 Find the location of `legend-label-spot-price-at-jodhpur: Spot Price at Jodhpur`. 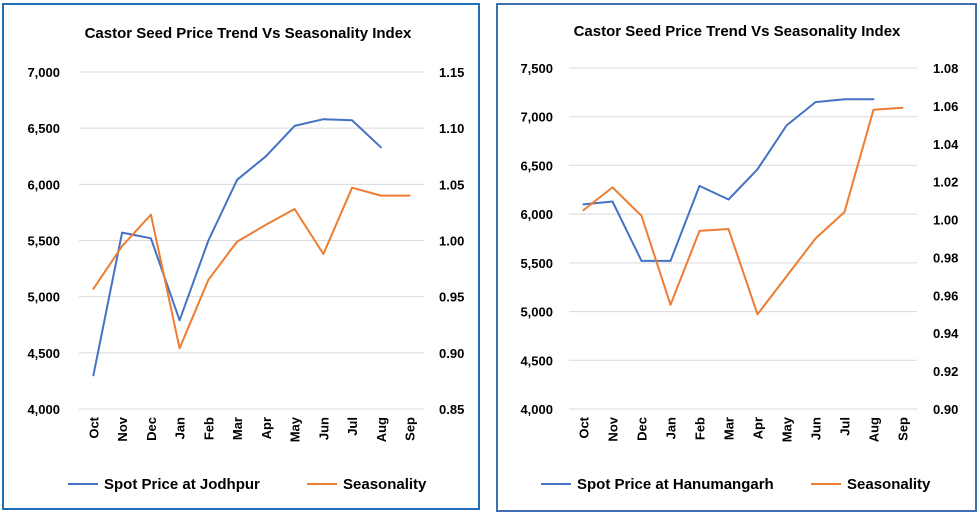

legend-label-spot-price-at-jodhpur: Spot Price at Jodhpur is located at coordinates (182, 484).